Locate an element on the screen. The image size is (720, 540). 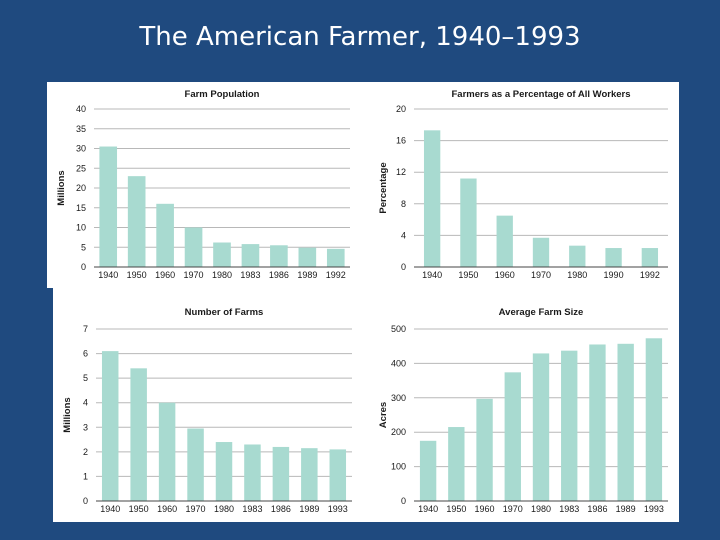
chart0-xtick-1986: 1986 is located at coordinates (279, 275).